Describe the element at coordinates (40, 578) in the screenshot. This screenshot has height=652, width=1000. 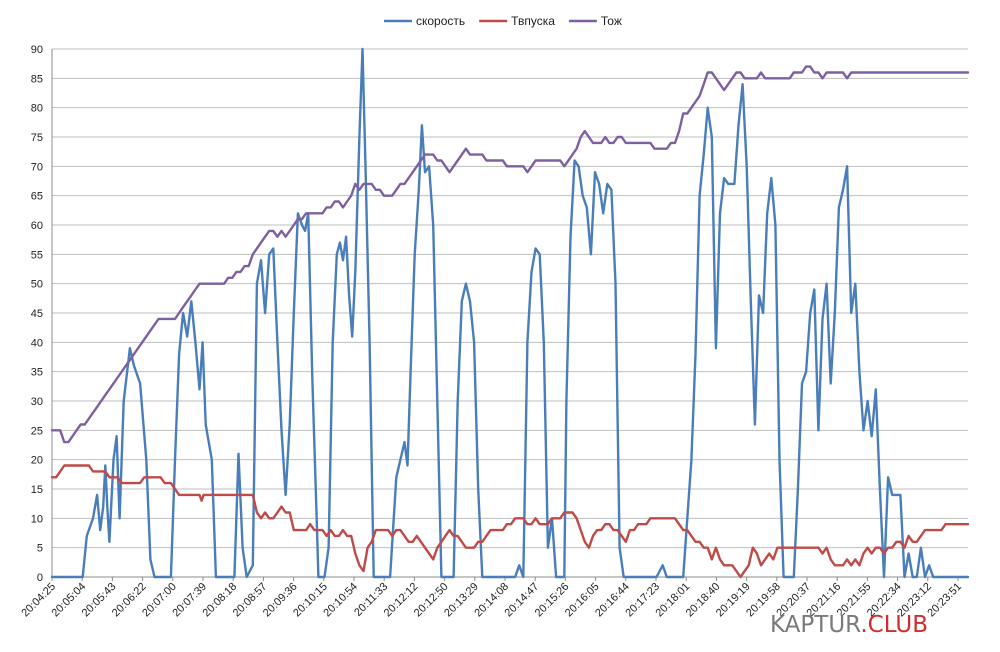
I see `y-tick-label: 0` at that location.